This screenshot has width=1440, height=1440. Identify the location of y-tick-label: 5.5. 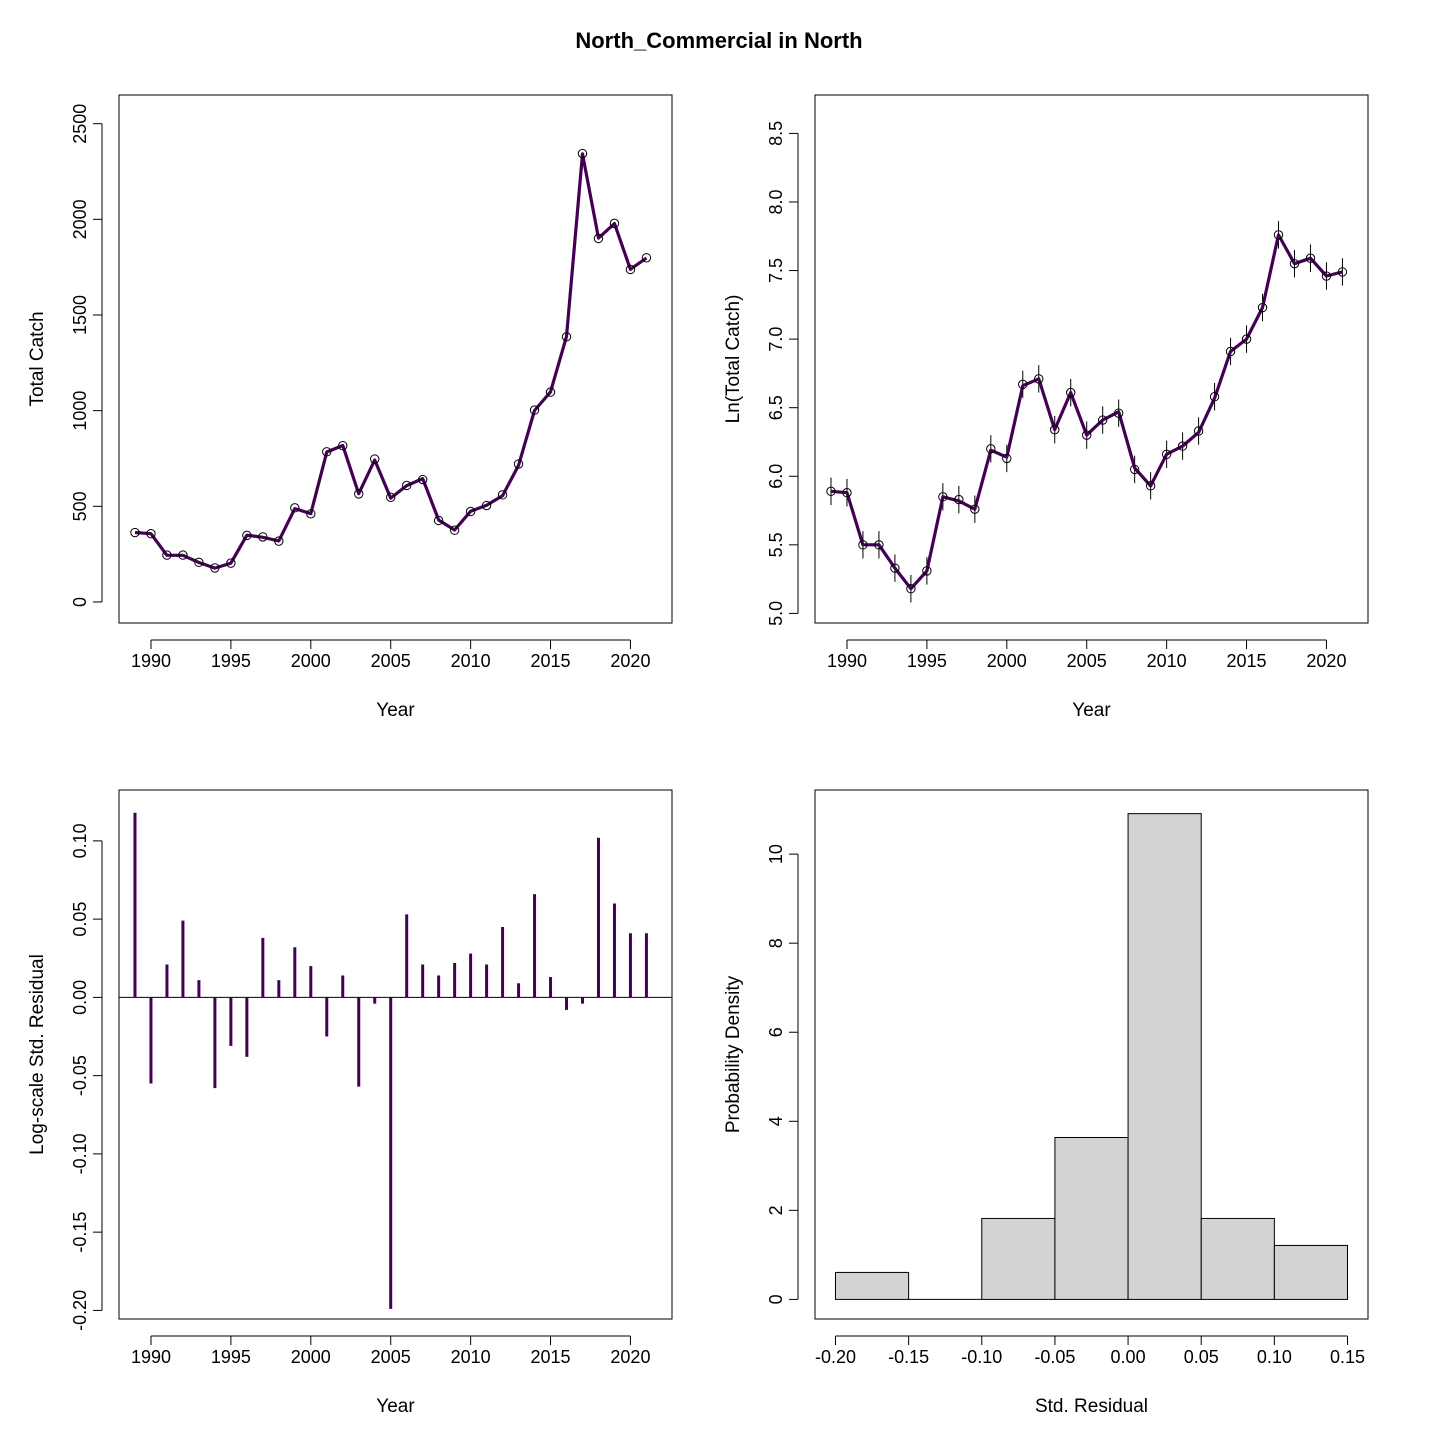
(776, 544).